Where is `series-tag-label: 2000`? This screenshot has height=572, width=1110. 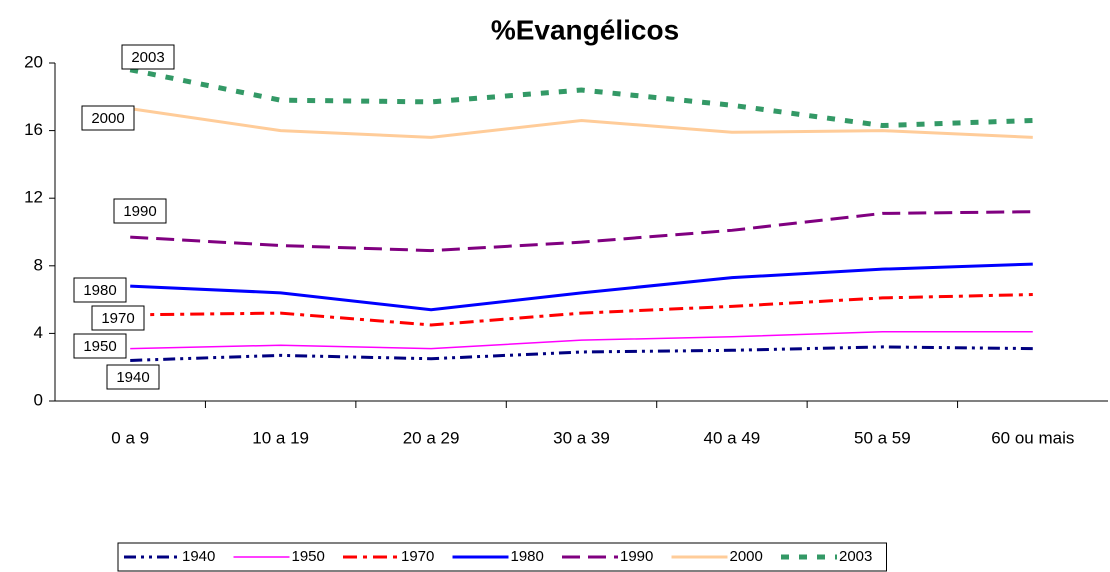
series-tag-label: 2000 is located at coordinates (107, 118).